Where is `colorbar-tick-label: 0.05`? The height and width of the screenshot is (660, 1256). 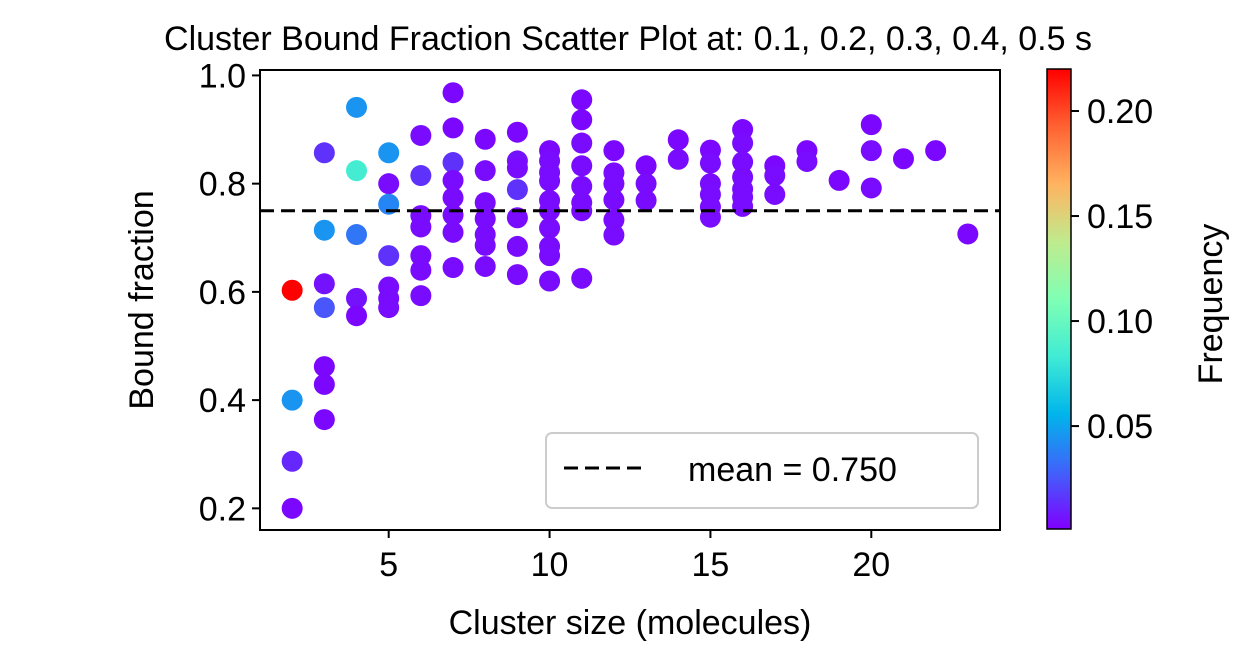
colorbar-tick-label: 0.05 is located at coordinates (1120, 427).